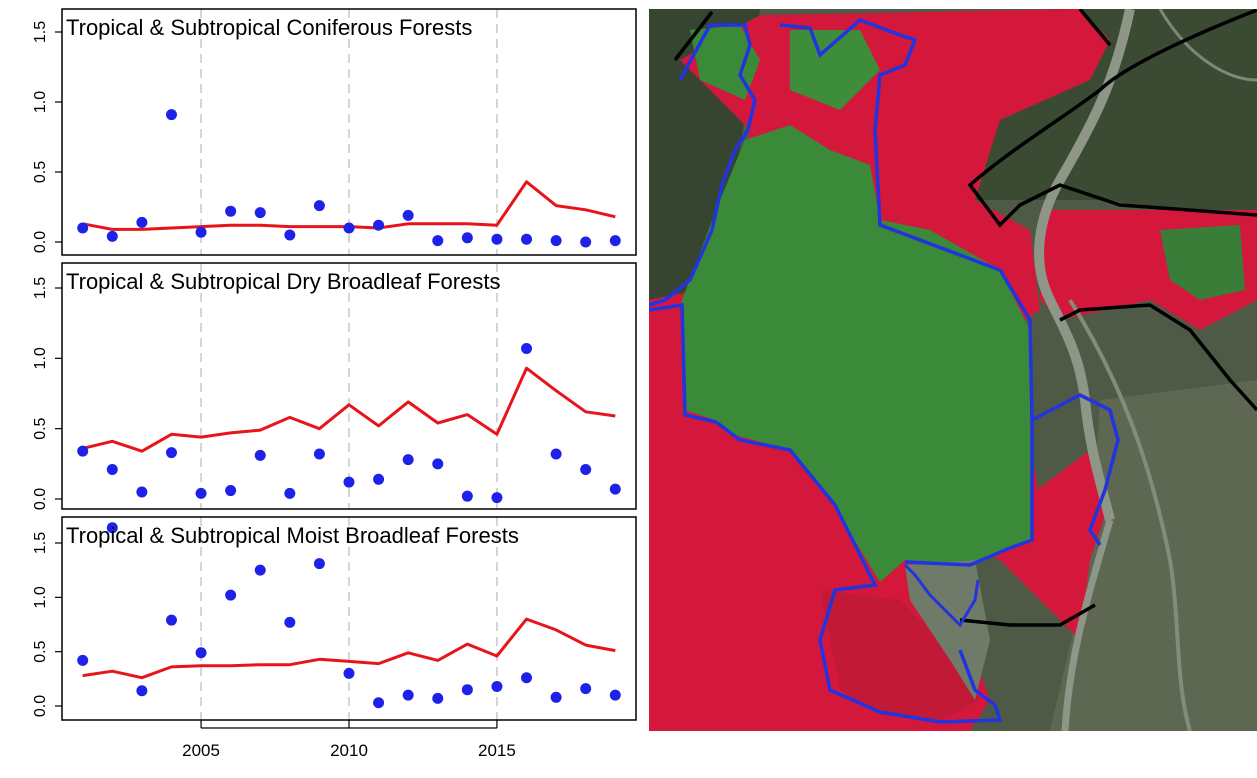 Image resolution: width=1257 pixels, height=778 pixels. What do you see at coordinates (201, 750) in the screenshot?
I see `x-tick-label: 2005` at bounding box center [201, 750].